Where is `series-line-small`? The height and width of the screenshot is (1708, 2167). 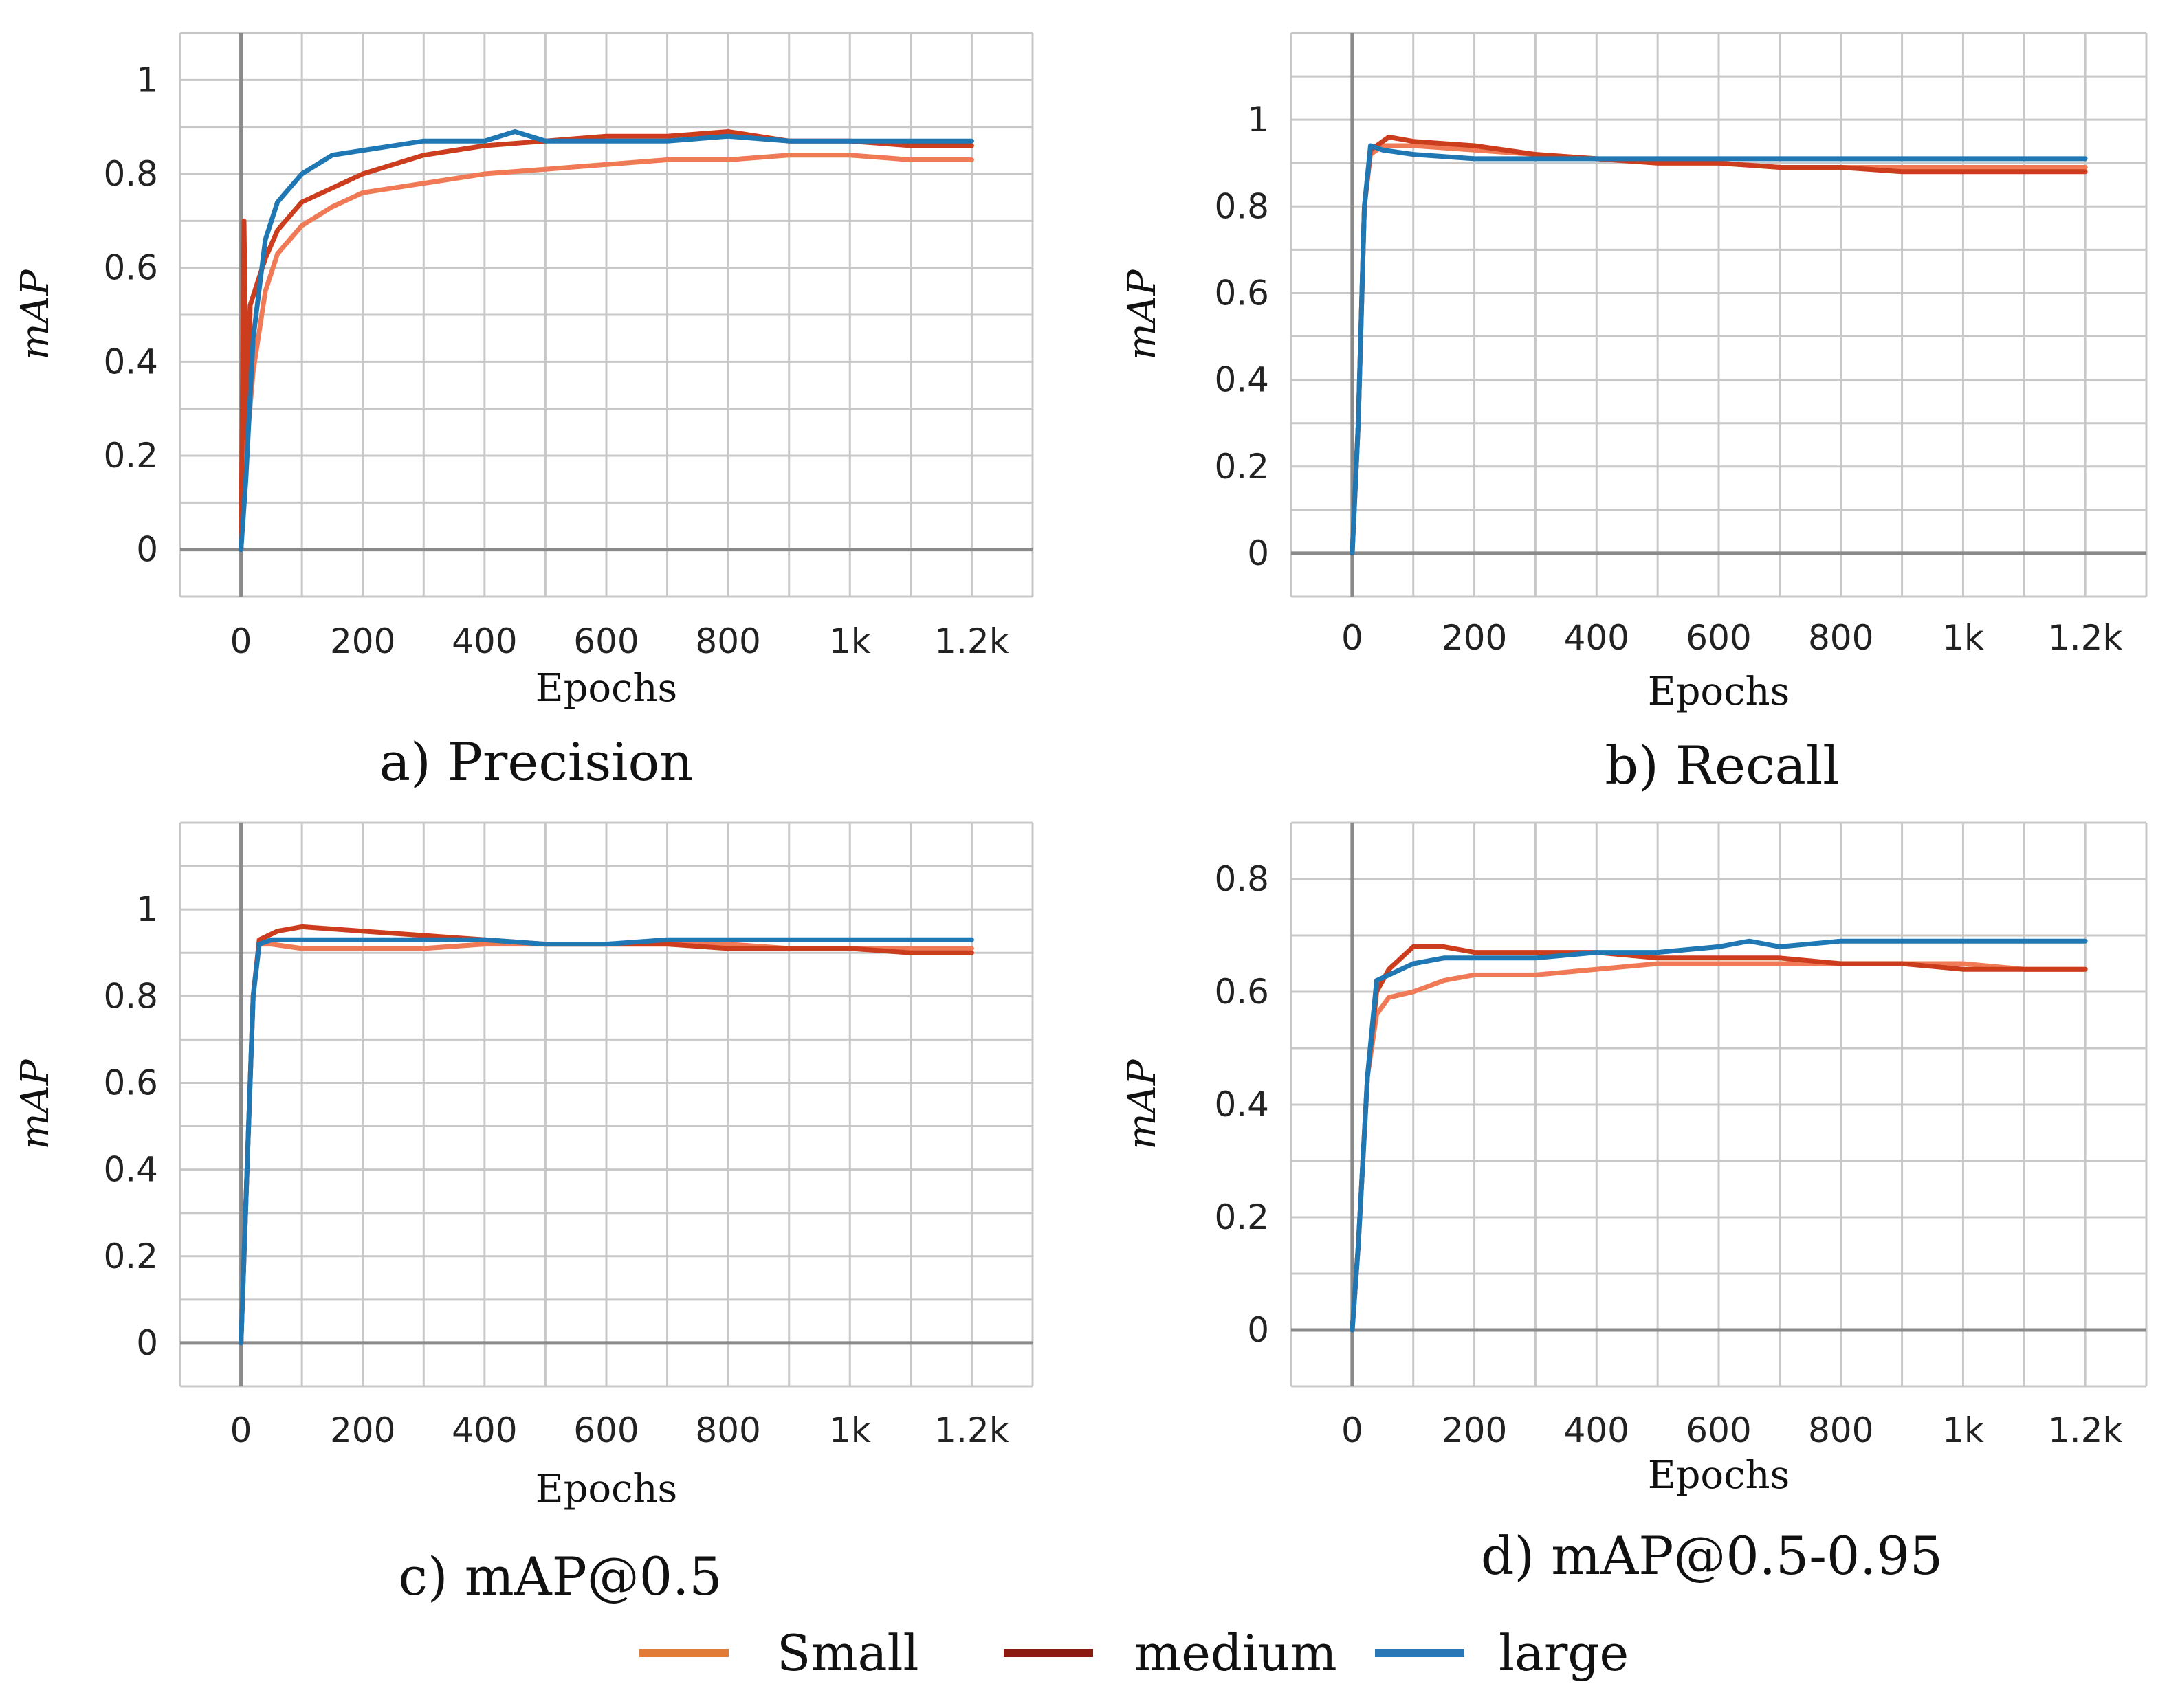 series-line-small is located at coordinates (606, 353).